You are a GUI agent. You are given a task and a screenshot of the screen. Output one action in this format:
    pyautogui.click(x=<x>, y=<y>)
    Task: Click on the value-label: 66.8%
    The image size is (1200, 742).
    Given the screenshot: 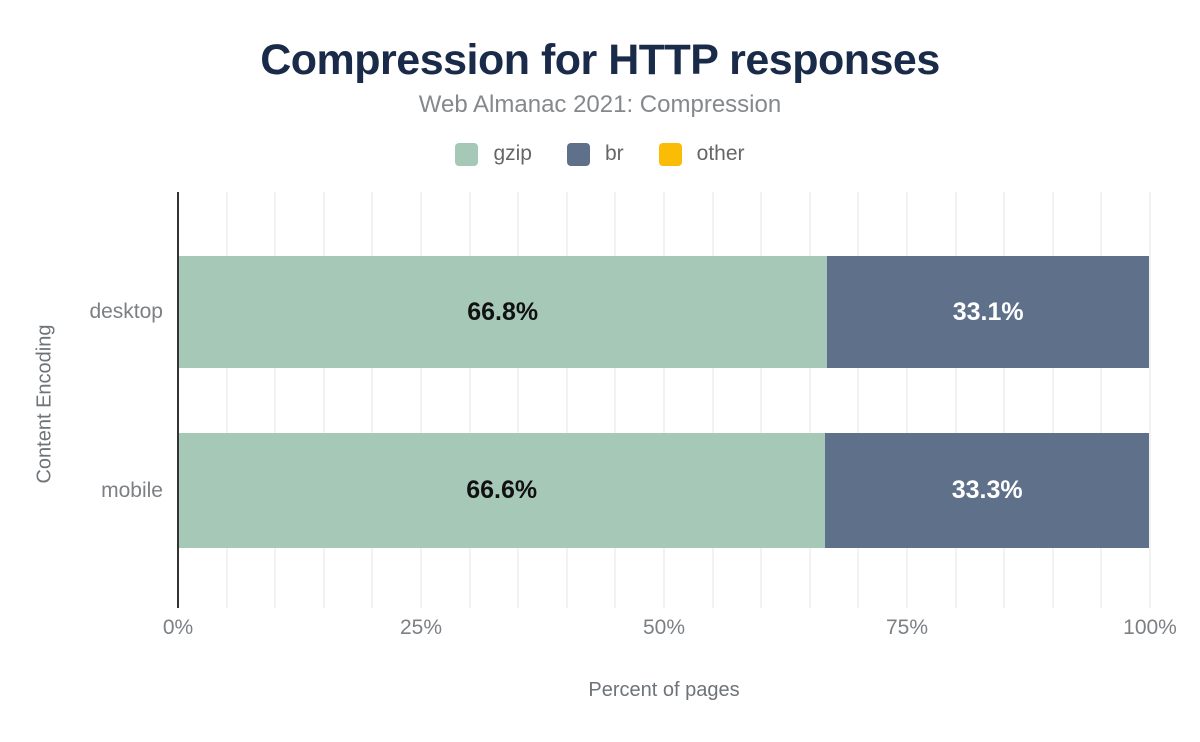 What is the action you would take?
    pyautogui.click(x=503, y=311)
    